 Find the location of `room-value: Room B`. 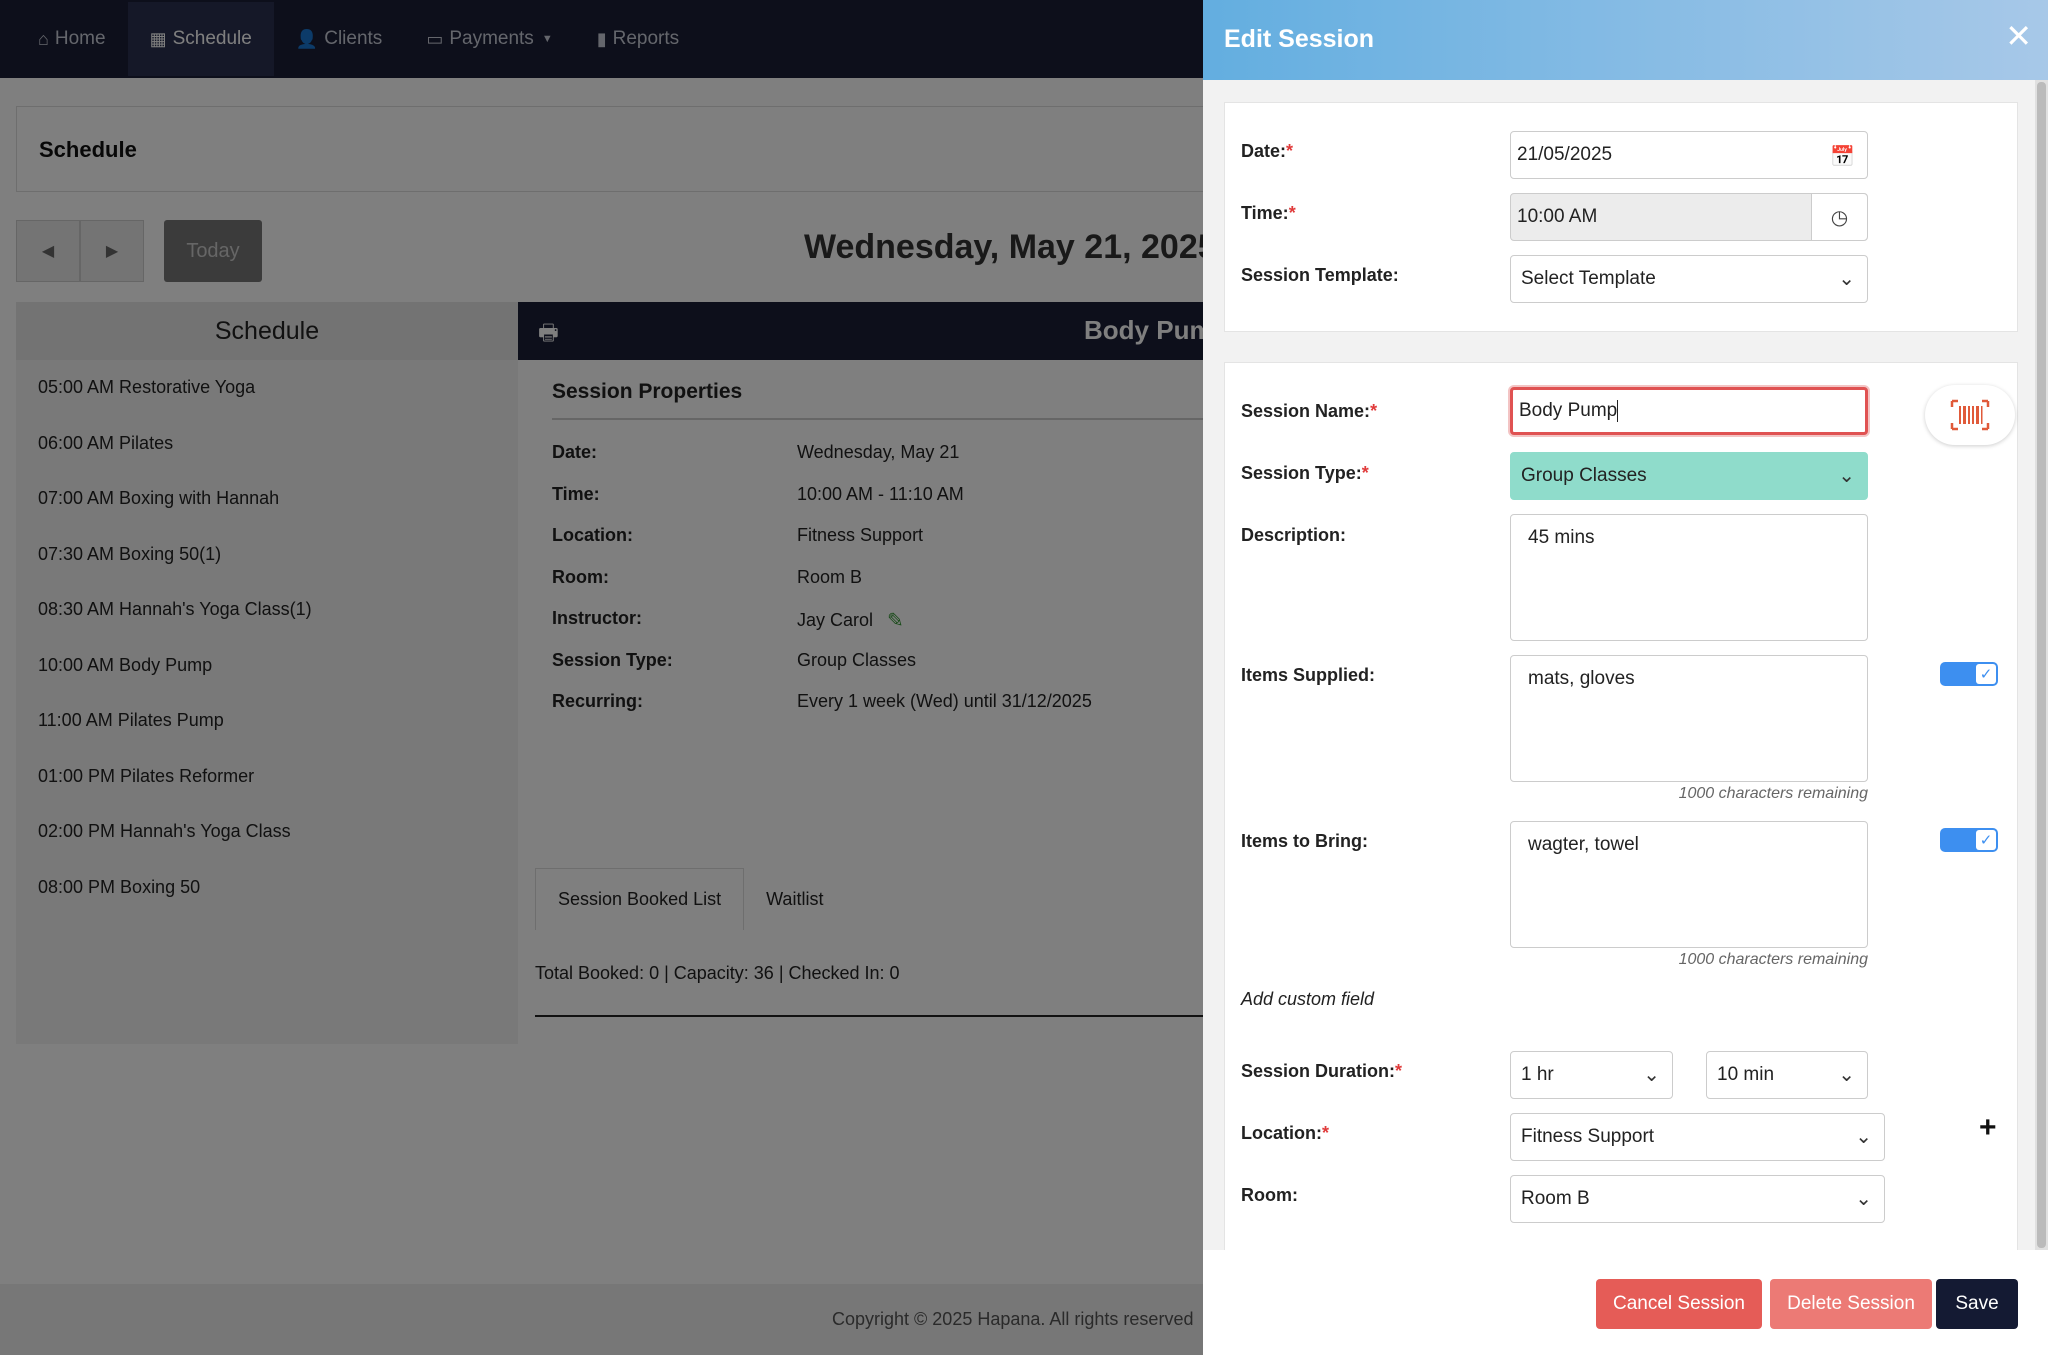

room-value: Room B is located at coordinates (1555, 1198).